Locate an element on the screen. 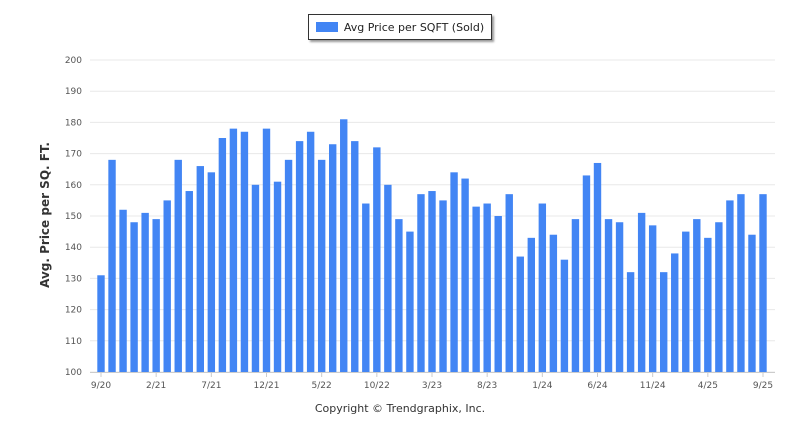  y-axis-label: Avg. Price per SQ. FT. is located at coordinates (45, 215).